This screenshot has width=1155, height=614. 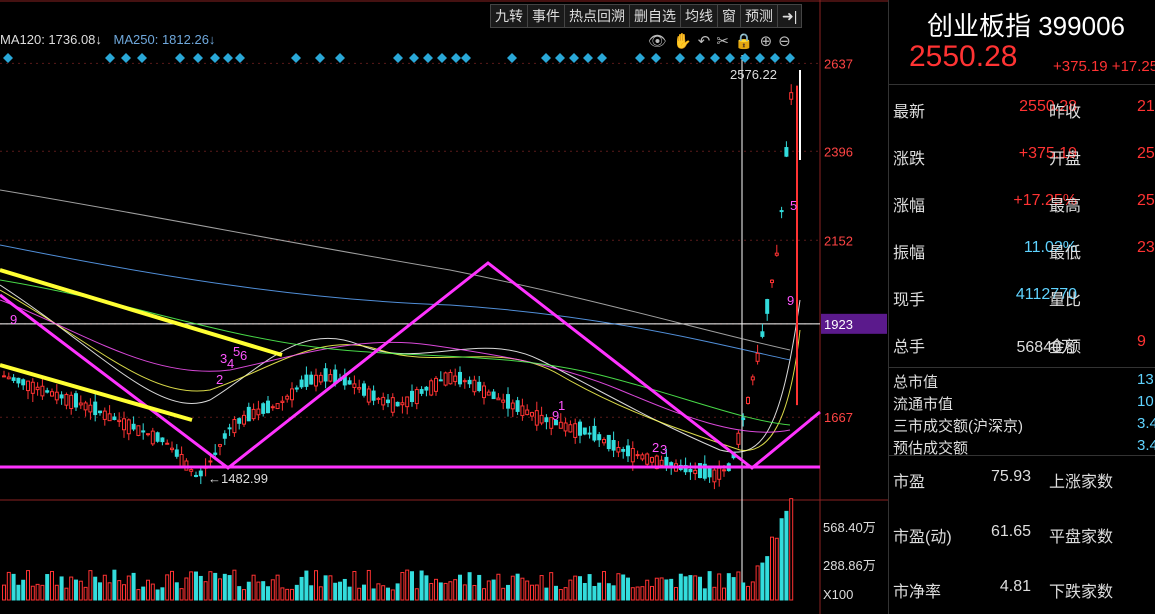 I want to click on zoom-out-icon: ⊖, so click(x=784, y=41).